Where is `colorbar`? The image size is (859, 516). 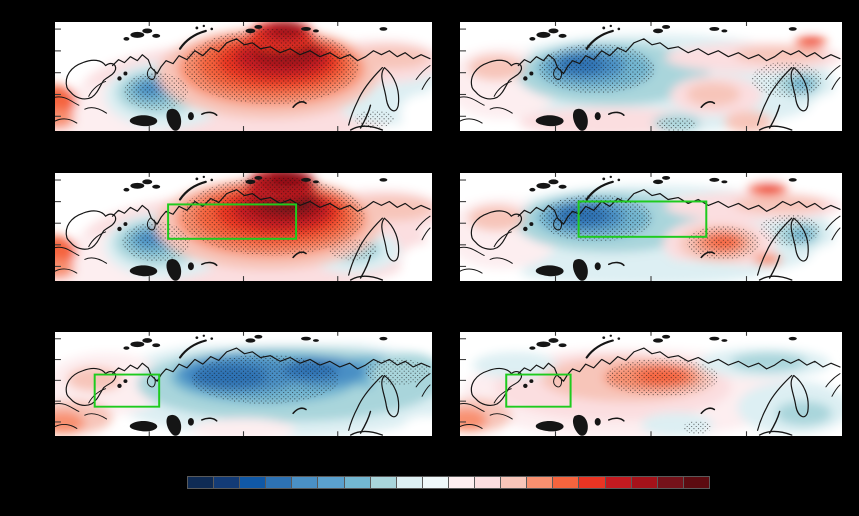 colorbar is located at coordinates (448, 482).